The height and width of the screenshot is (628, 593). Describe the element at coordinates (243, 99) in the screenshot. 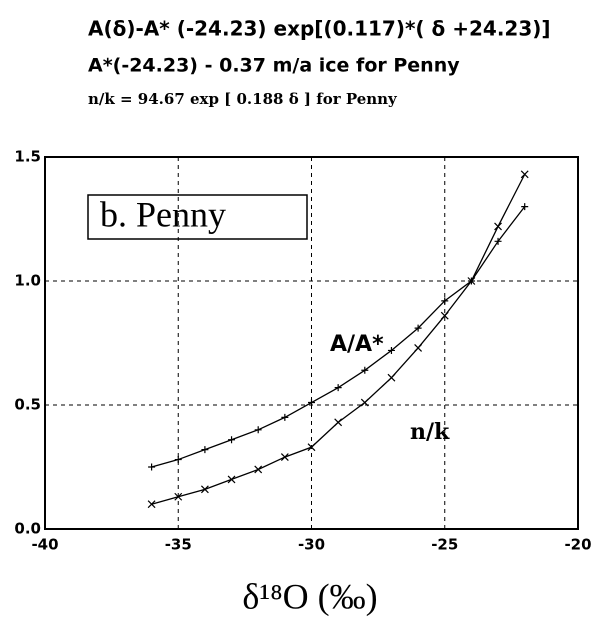

I see `title-line: n/k = 94.67 exp [ 0.188 δ ] for Penny` at that location.